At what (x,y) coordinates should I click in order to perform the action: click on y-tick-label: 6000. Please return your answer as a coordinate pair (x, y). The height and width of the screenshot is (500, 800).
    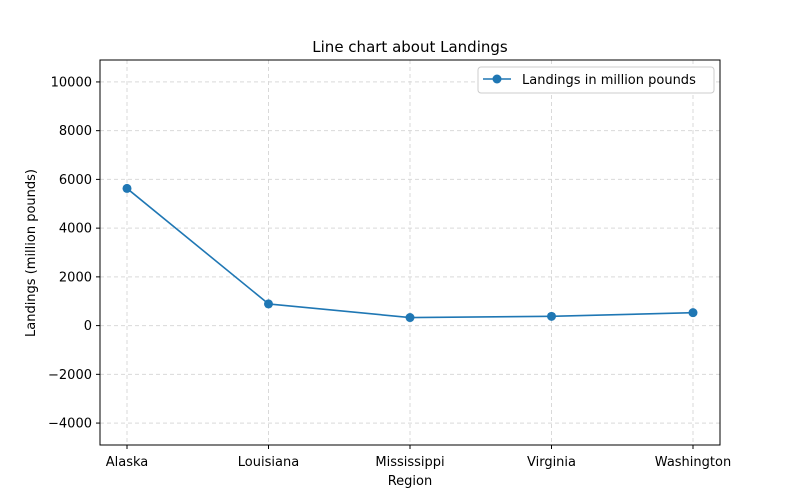
    Looking at the image, I should click on (75, 180).